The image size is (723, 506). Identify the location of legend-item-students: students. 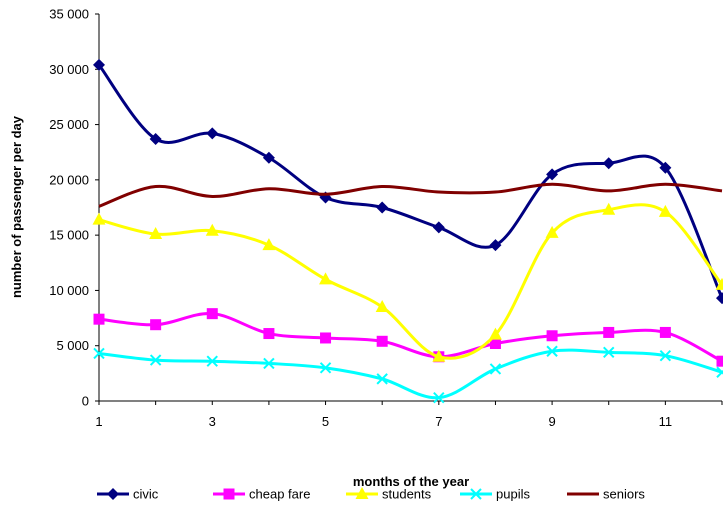
(389, 494).